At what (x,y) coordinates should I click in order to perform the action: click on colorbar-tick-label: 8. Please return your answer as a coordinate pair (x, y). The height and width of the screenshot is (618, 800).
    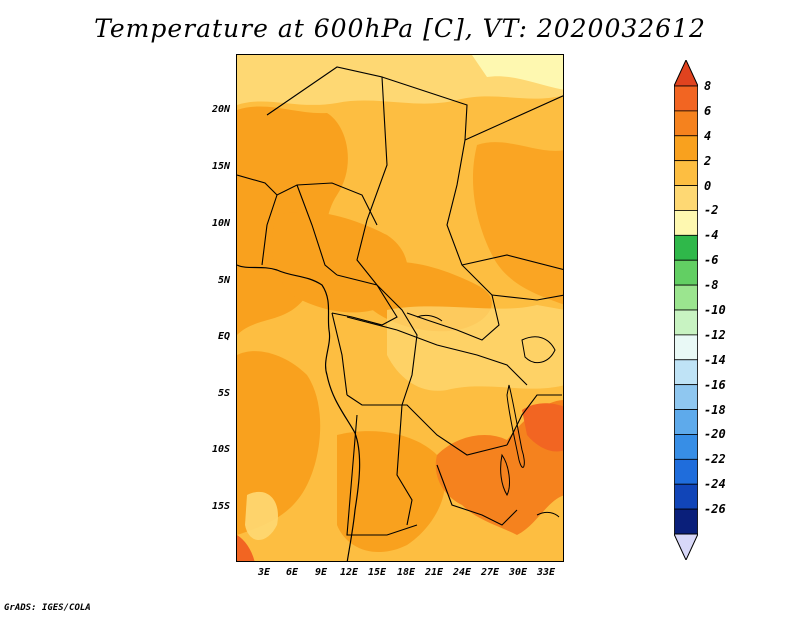
    Looking at the image, I should click on (708, 86).